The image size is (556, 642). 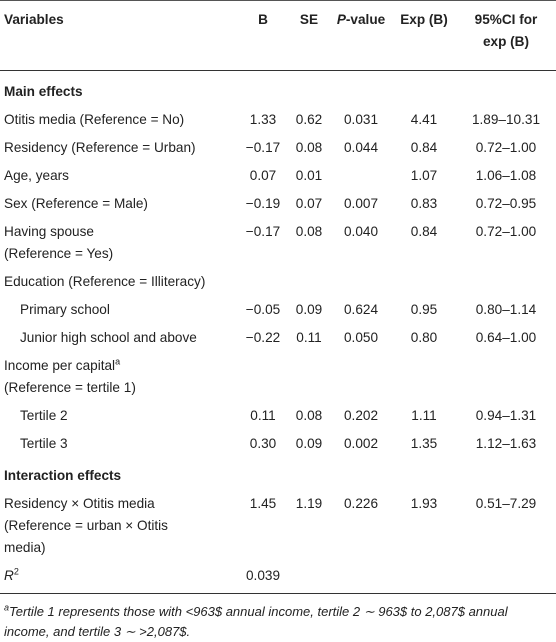 I want to click on row-variable: Residency (Reference = Urban), so click(x=100, y=147).